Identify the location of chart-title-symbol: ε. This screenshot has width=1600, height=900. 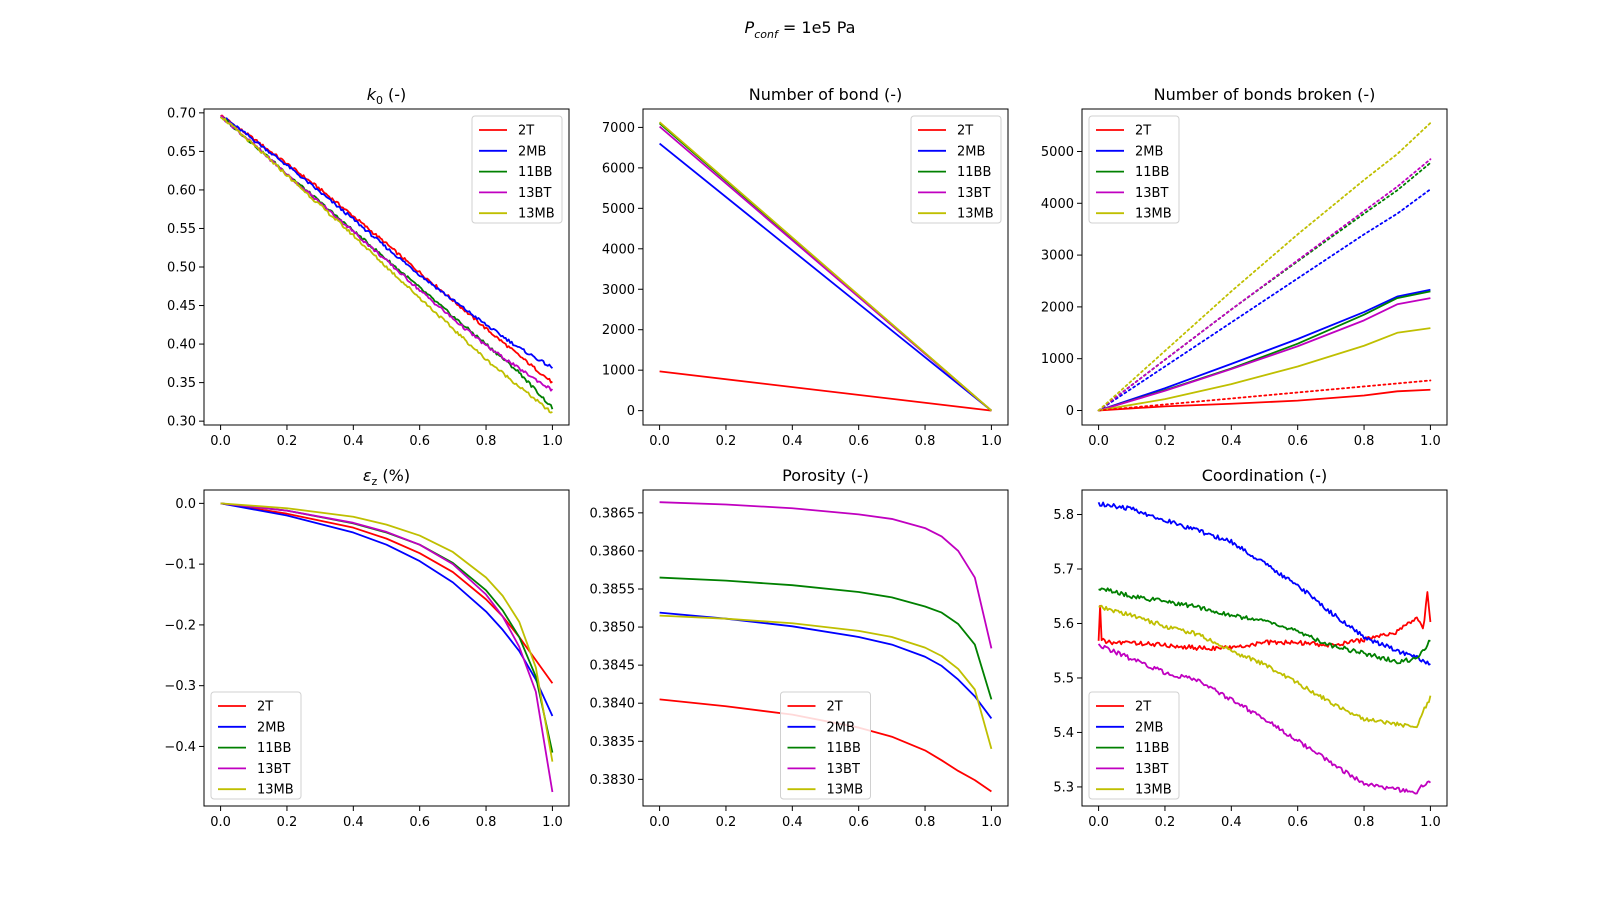
(367, 475).